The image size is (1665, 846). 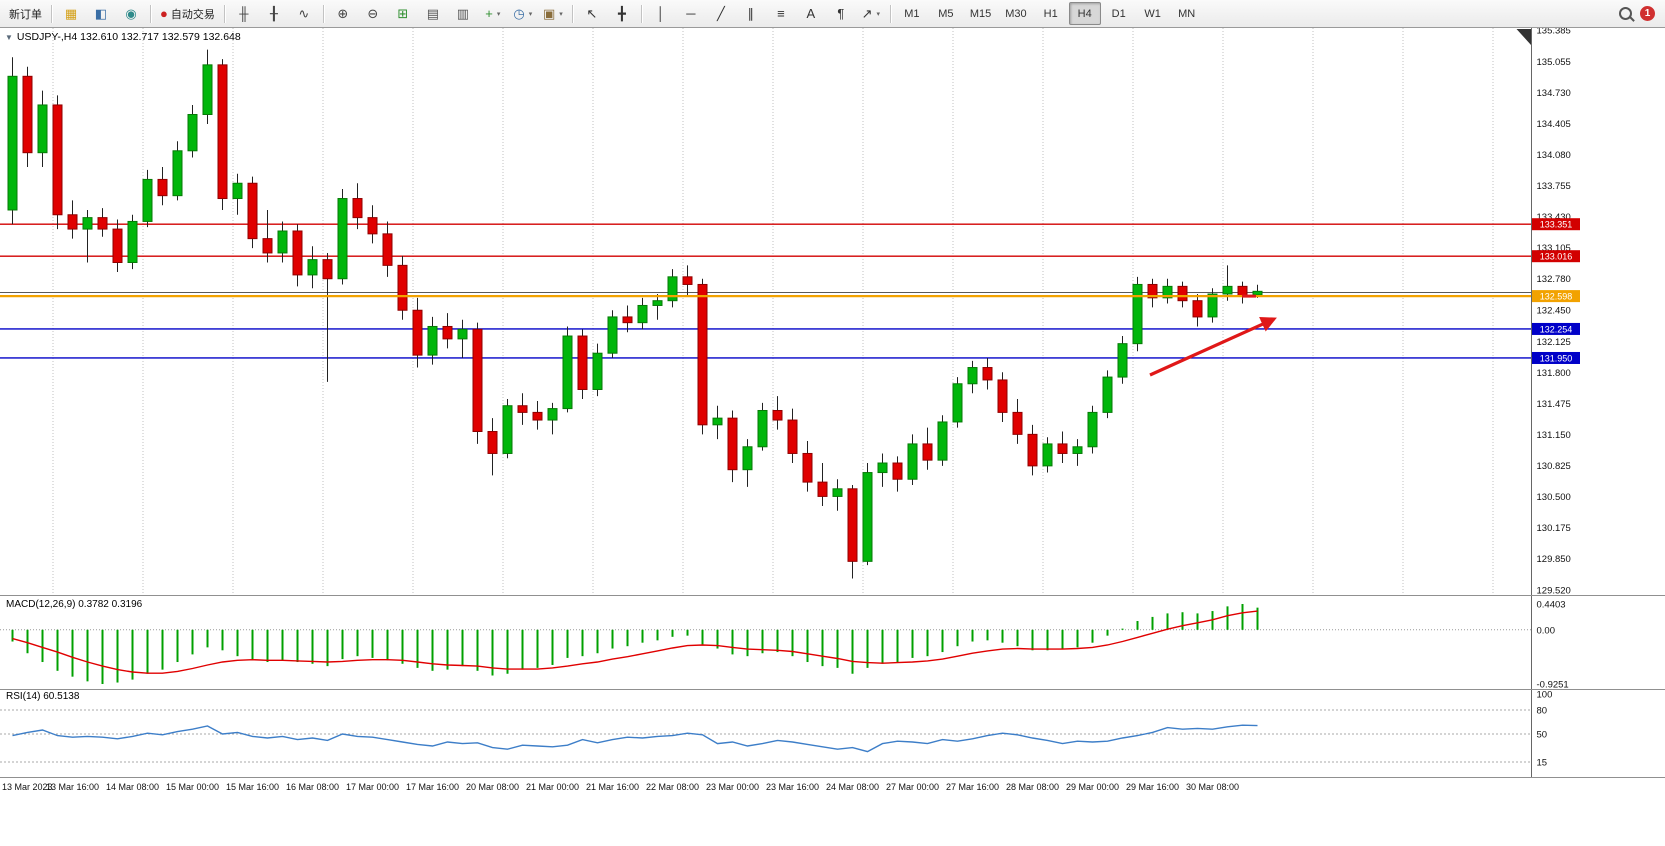 What do you see at coordinates (523, 13) in the screenshot?
I see `period-icon-button: ◷ ▾` at bounding box center [523, 13].